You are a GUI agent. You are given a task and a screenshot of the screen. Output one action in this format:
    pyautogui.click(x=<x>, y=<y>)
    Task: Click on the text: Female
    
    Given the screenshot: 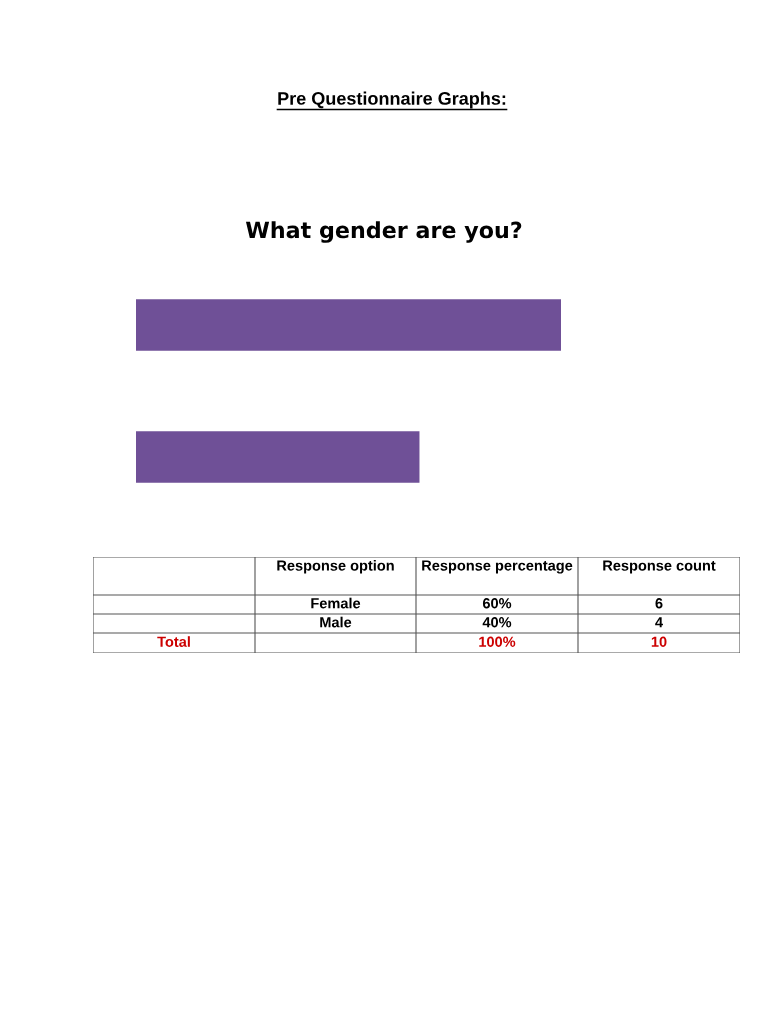 What is the action you would take?
    pyautogui.click(x=336, y=603)
    